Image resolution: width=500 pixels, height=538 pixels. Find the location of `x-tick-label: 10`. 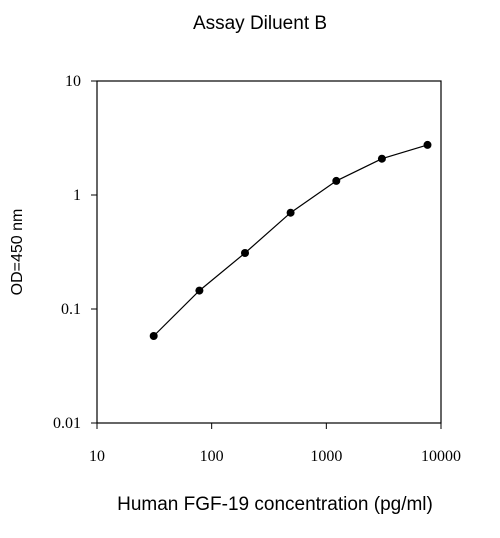

x-tick-label: 10 is located at coordinates (97, 456).